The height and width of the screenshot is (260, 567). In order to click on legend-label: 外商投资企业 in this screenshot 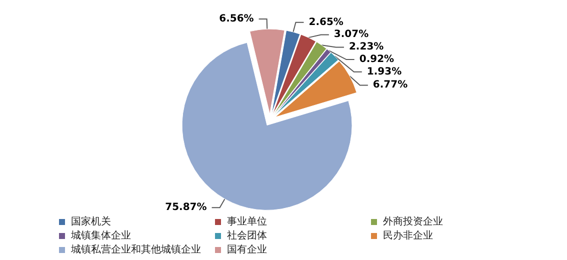, I will do `click(413, 222)`.